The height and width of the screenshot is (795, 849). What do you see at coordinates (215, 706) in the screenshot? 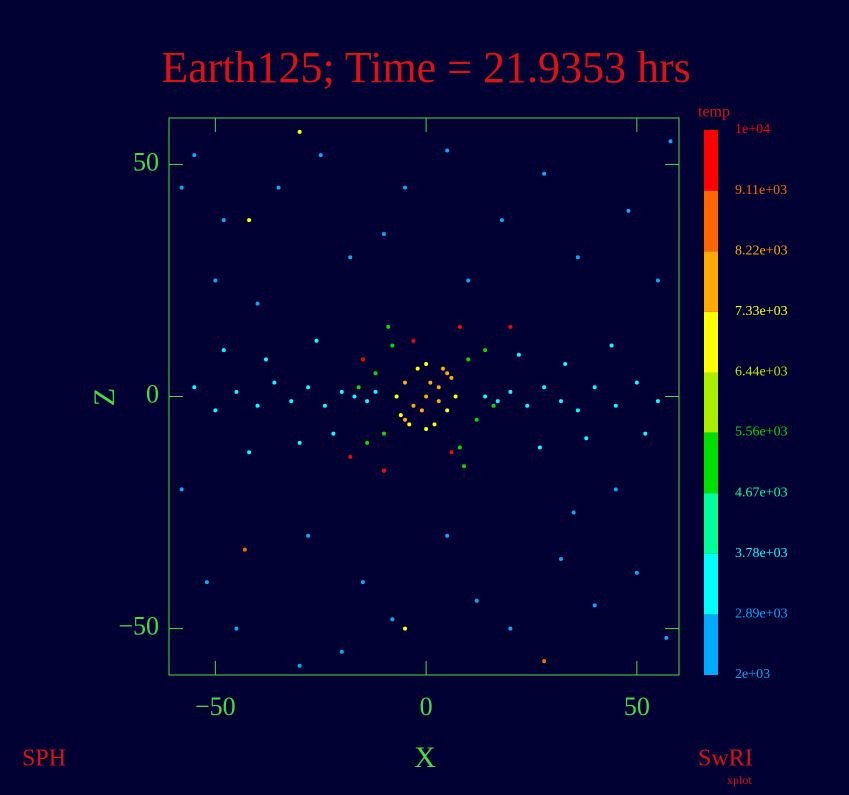
I see `x-tick-label: −50` at bounding box center [215, 706].